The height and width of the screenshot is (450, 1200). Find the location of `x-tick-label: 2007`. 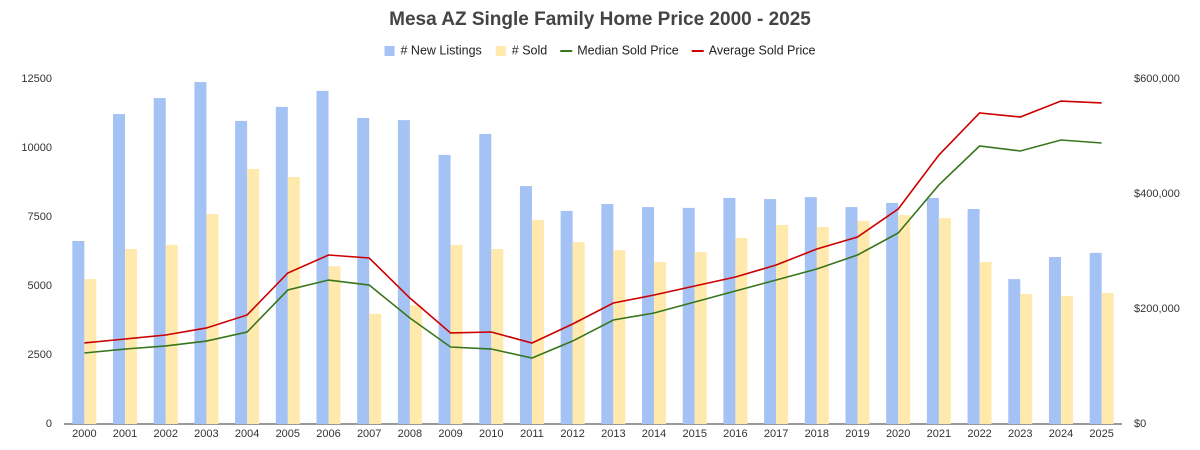

x-tick-label: 2007 is located at coordinates (369, 434).